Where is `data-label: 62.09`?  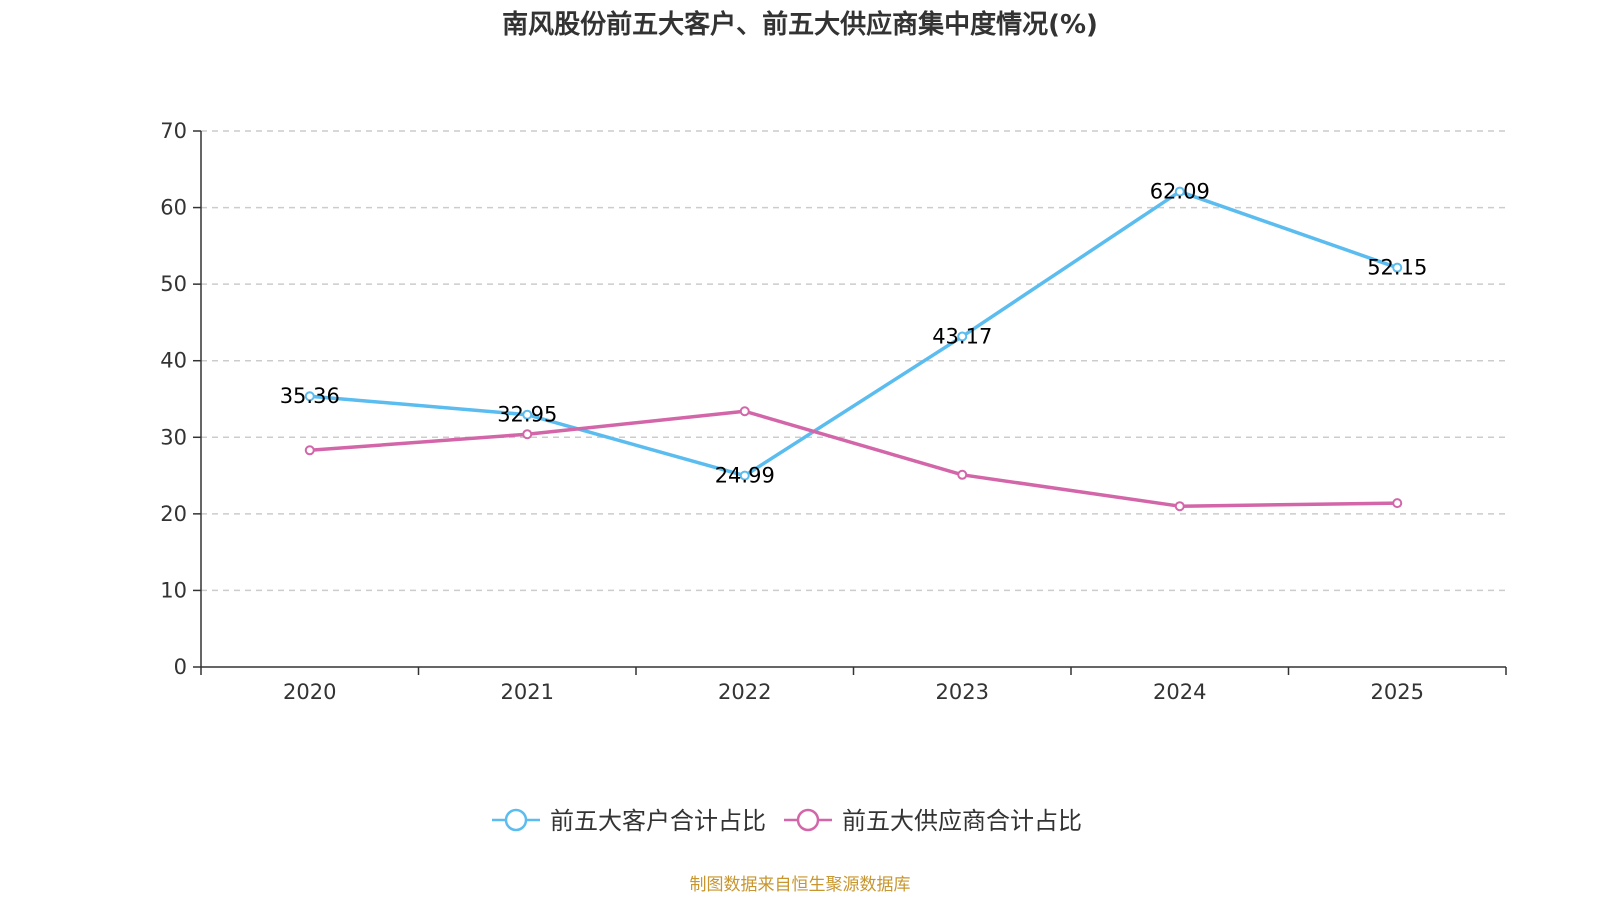 data-label: 62.09 is located at coordinates (1180, 192).